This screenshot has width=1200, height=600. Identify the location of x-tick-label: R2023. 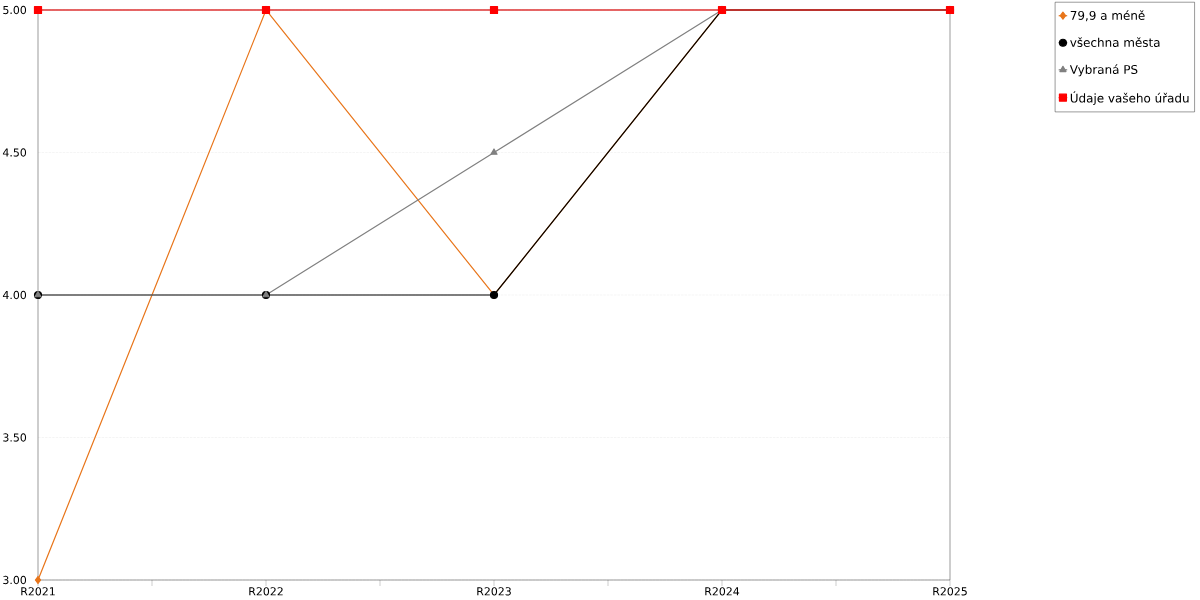
(494, 591).